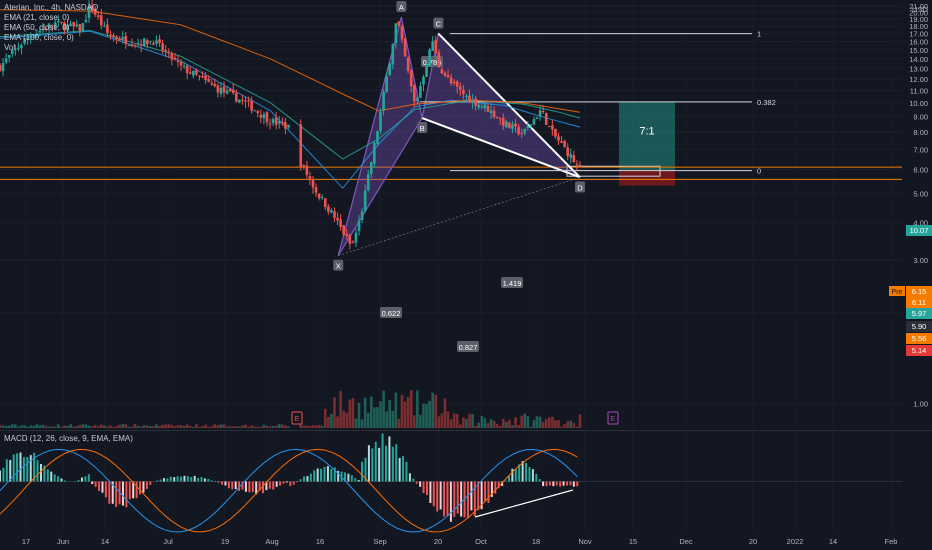  I want to click on price-tags: 10.07 Pre 6.15 6.11 5.97 5.90 5.56 5.14, so click(910, 290).